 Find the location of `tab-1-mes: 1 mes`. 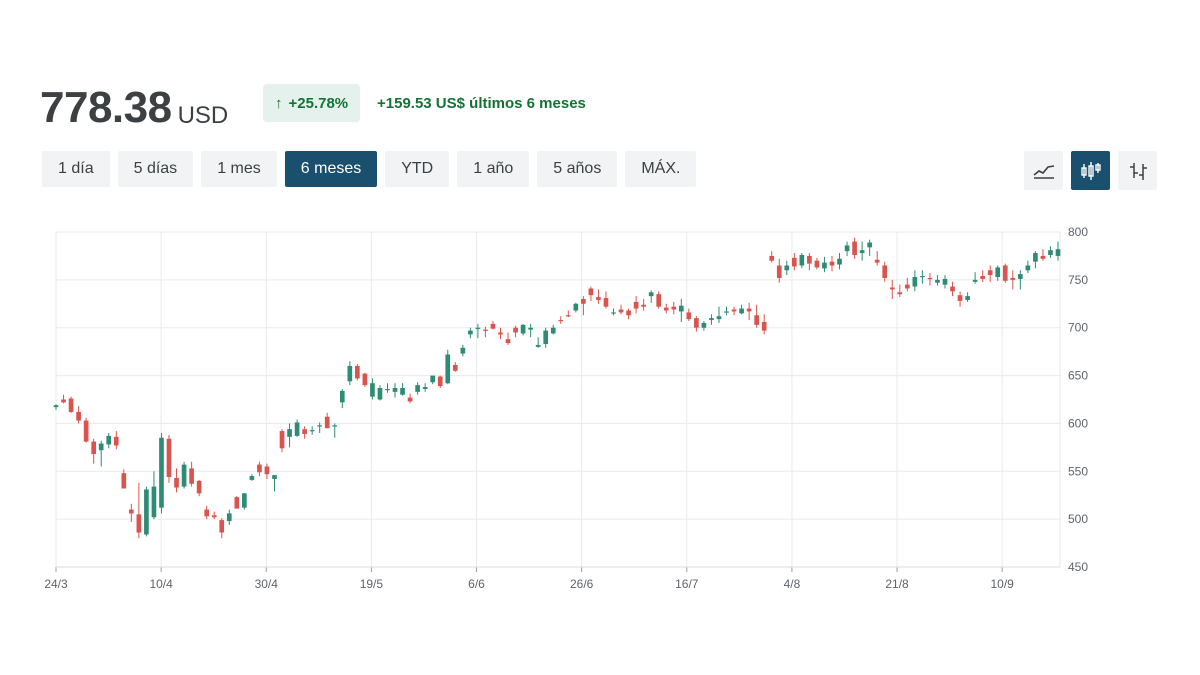

tab-1-mes: 1 mes is located at coordinates (239, 169).